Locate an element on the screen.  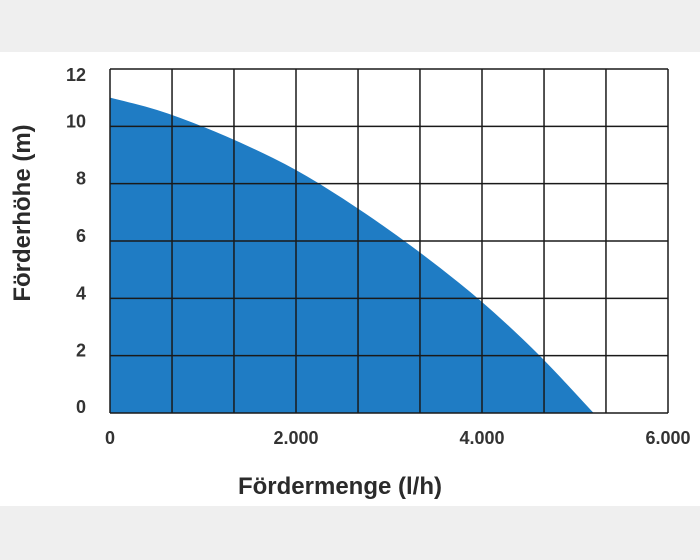
y-tick-label: 10 is located at coordinates (76, 121).